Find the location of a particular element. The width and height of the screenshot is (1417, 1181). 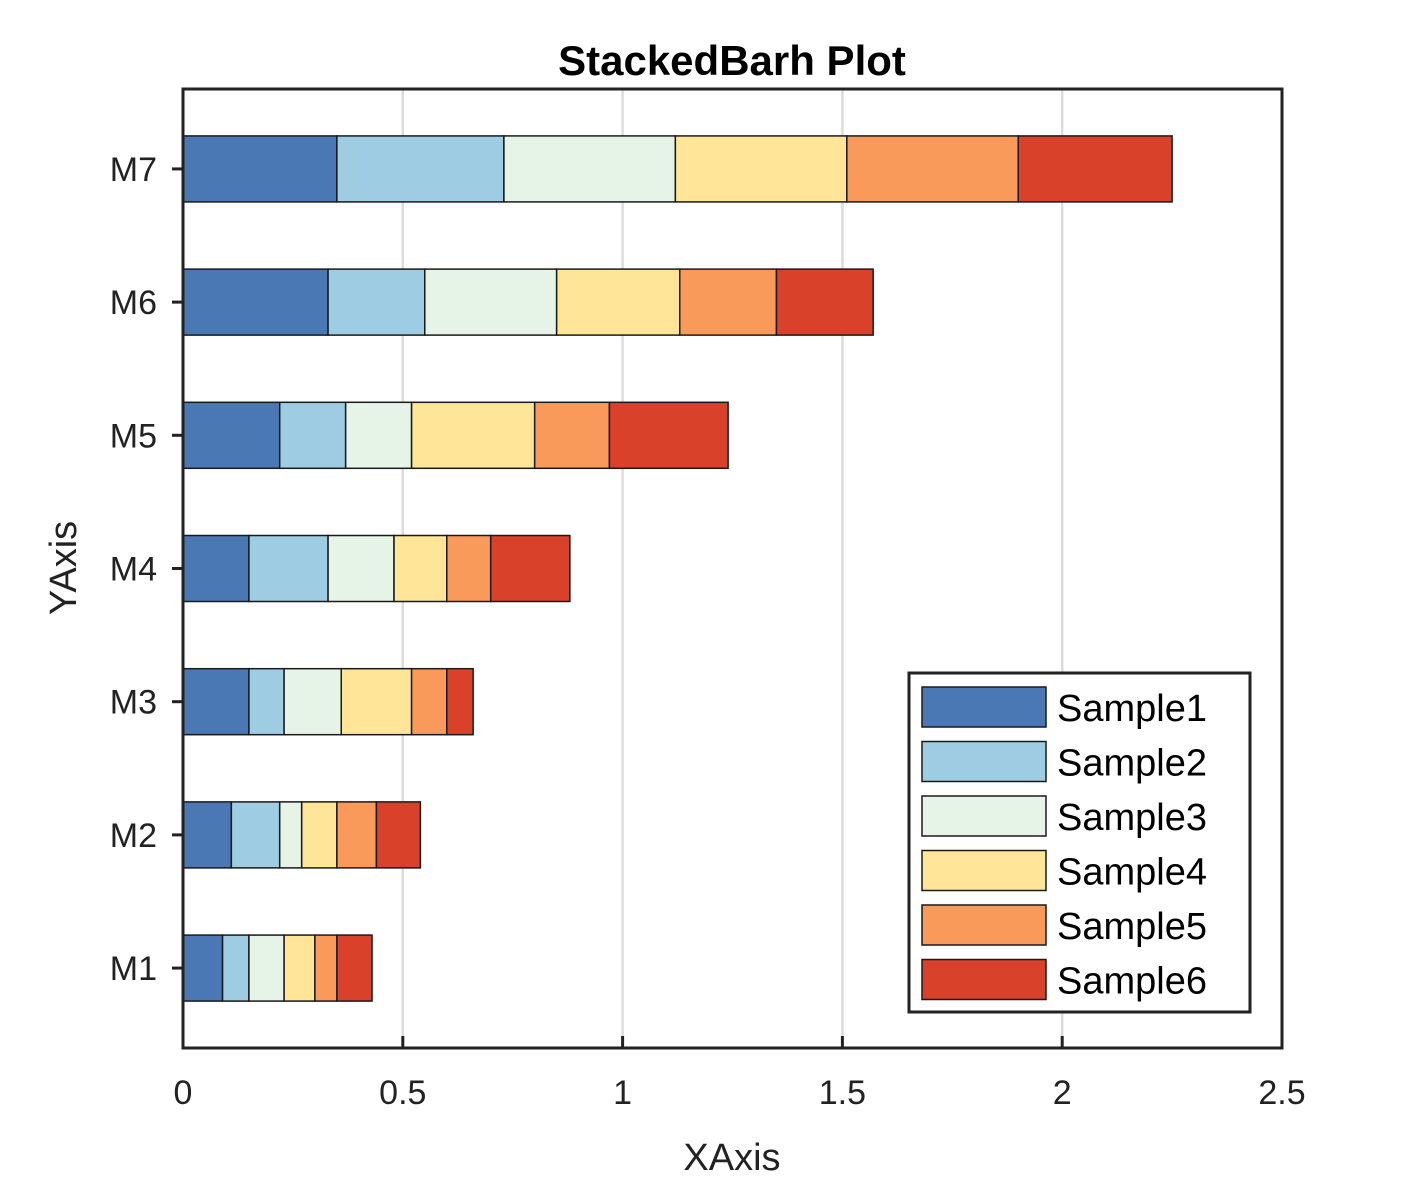

legend-label: Sample3 is located at coordinates (1132, 818).